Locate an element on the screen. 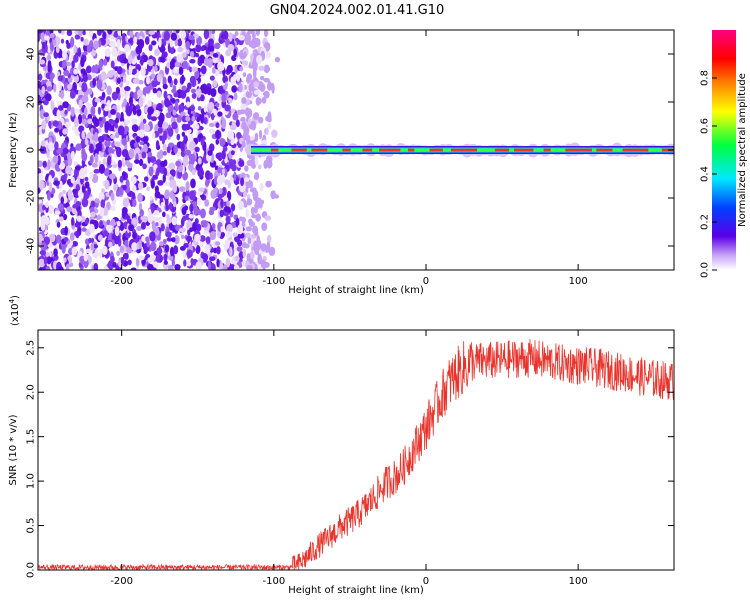  colorbar-ticks: 0.0 0.2 0.4 0.6 0.8 is located at coordinates (708, 174).